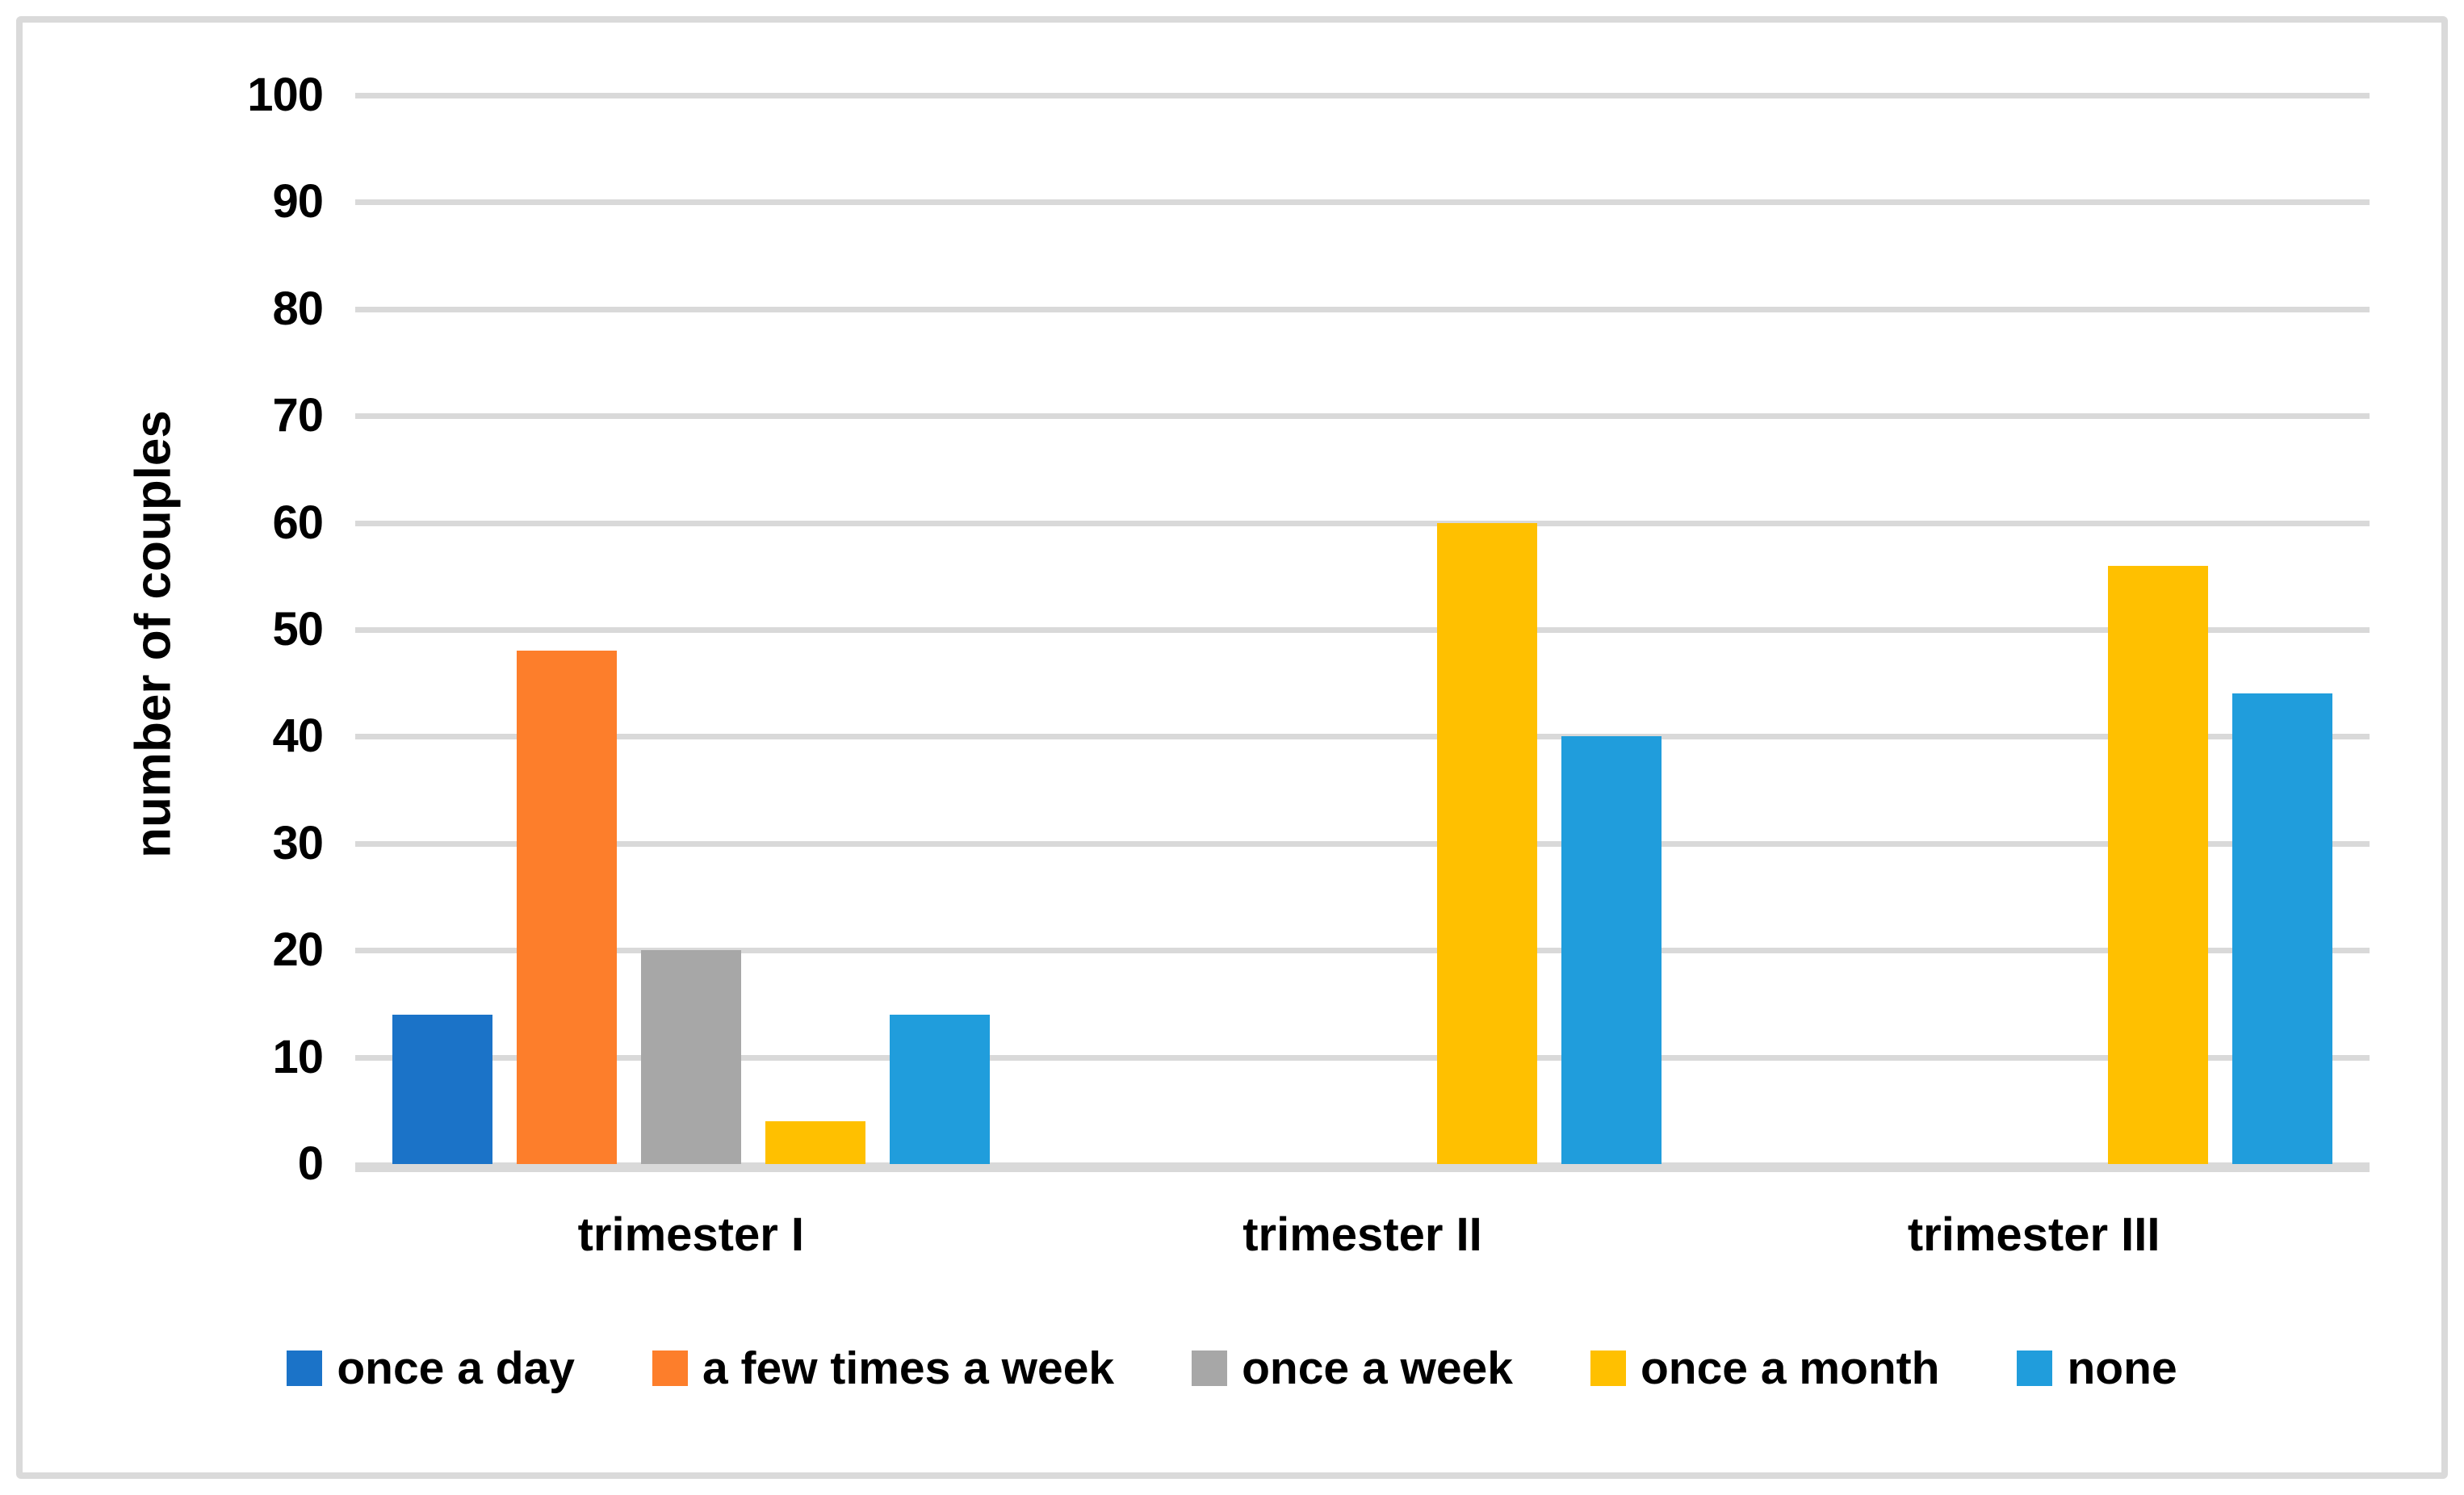  I want to click on bar-once-a-month-trimester-I, so click(815, 1142).